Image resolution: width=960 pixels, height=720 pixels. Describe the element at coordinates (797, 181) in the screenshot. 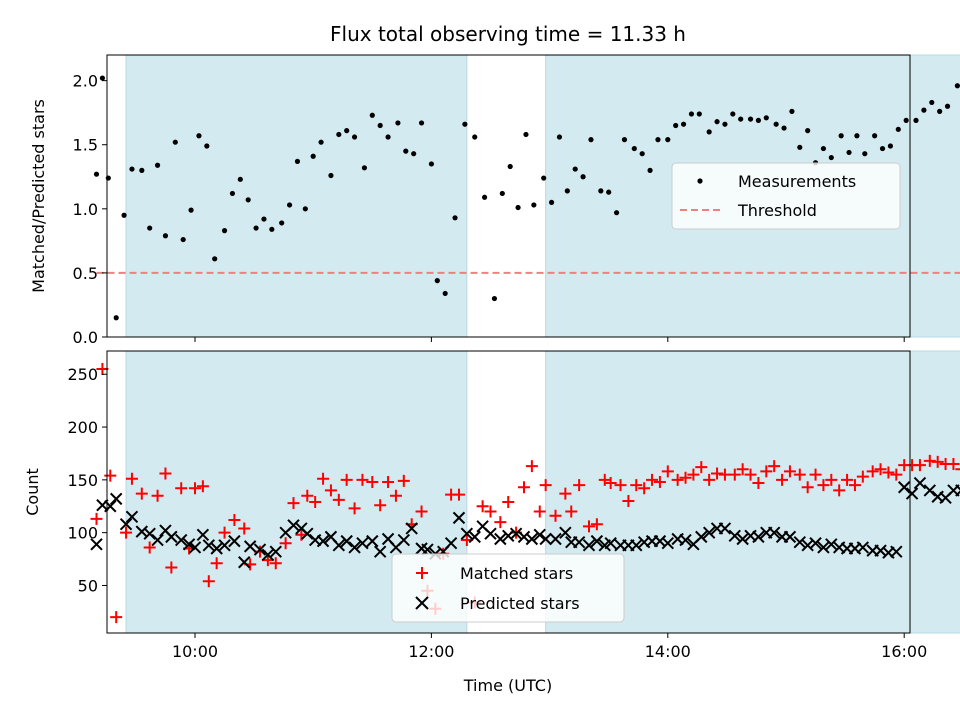

I see `legend-measurements-label: Measurements` at that location.